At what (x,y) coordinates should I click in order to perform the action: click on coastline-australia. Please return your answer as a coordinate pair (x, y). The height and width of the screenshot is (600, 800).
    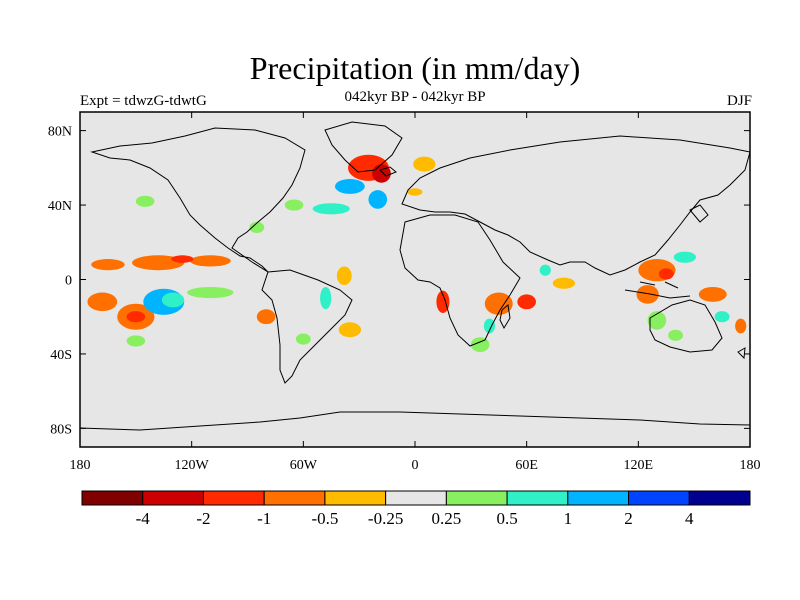
    Looking at the image, I should click on (686, 326).